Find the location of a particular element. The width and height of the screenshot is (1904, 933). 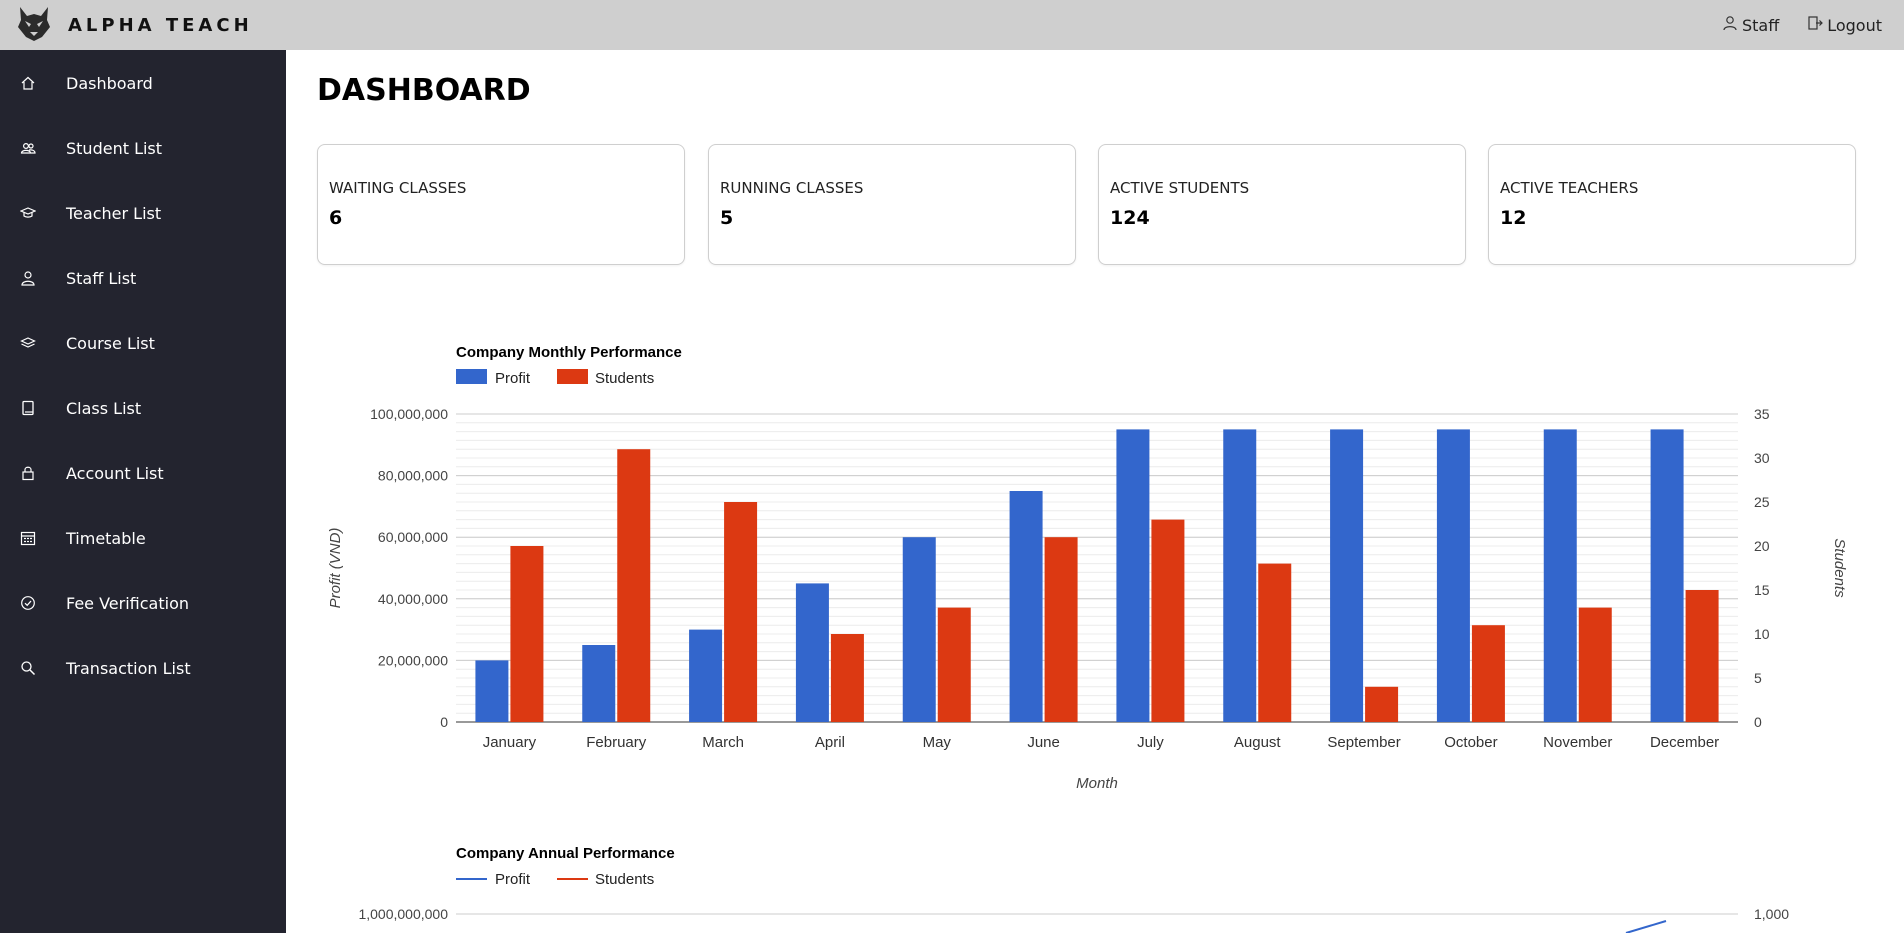

legend-label-profit: Profit is located at coordinates (513, 879).